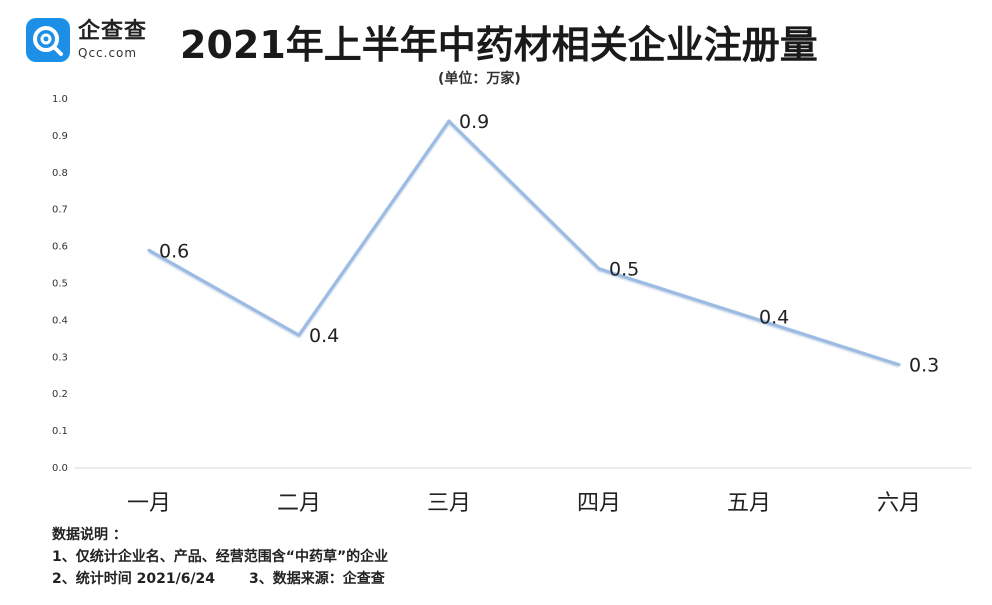 The image size is (992, 605). I want to click on y-tick-label: 0.8, so click(60, 173).